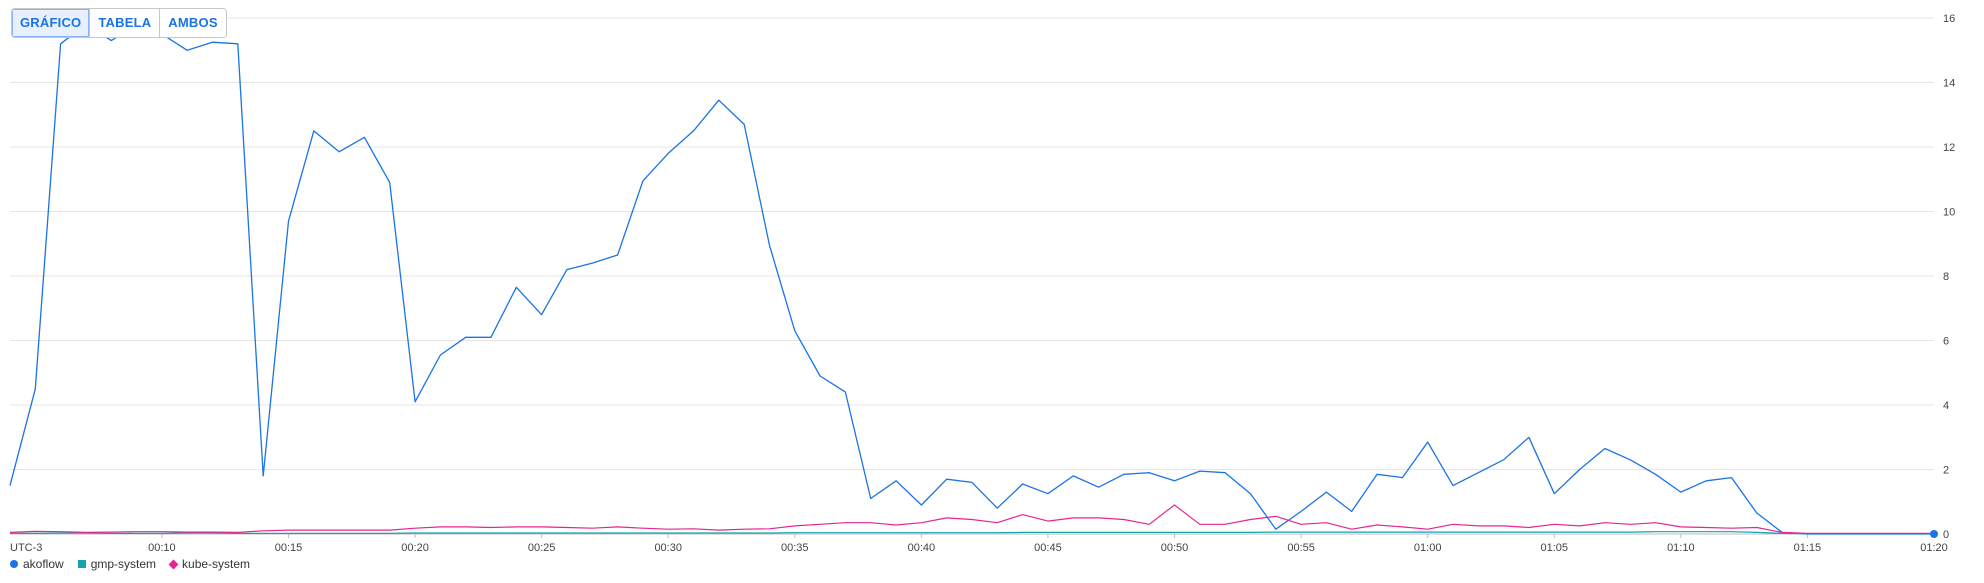  I want to click on y-tick-label: 0, so click(1946, 535).